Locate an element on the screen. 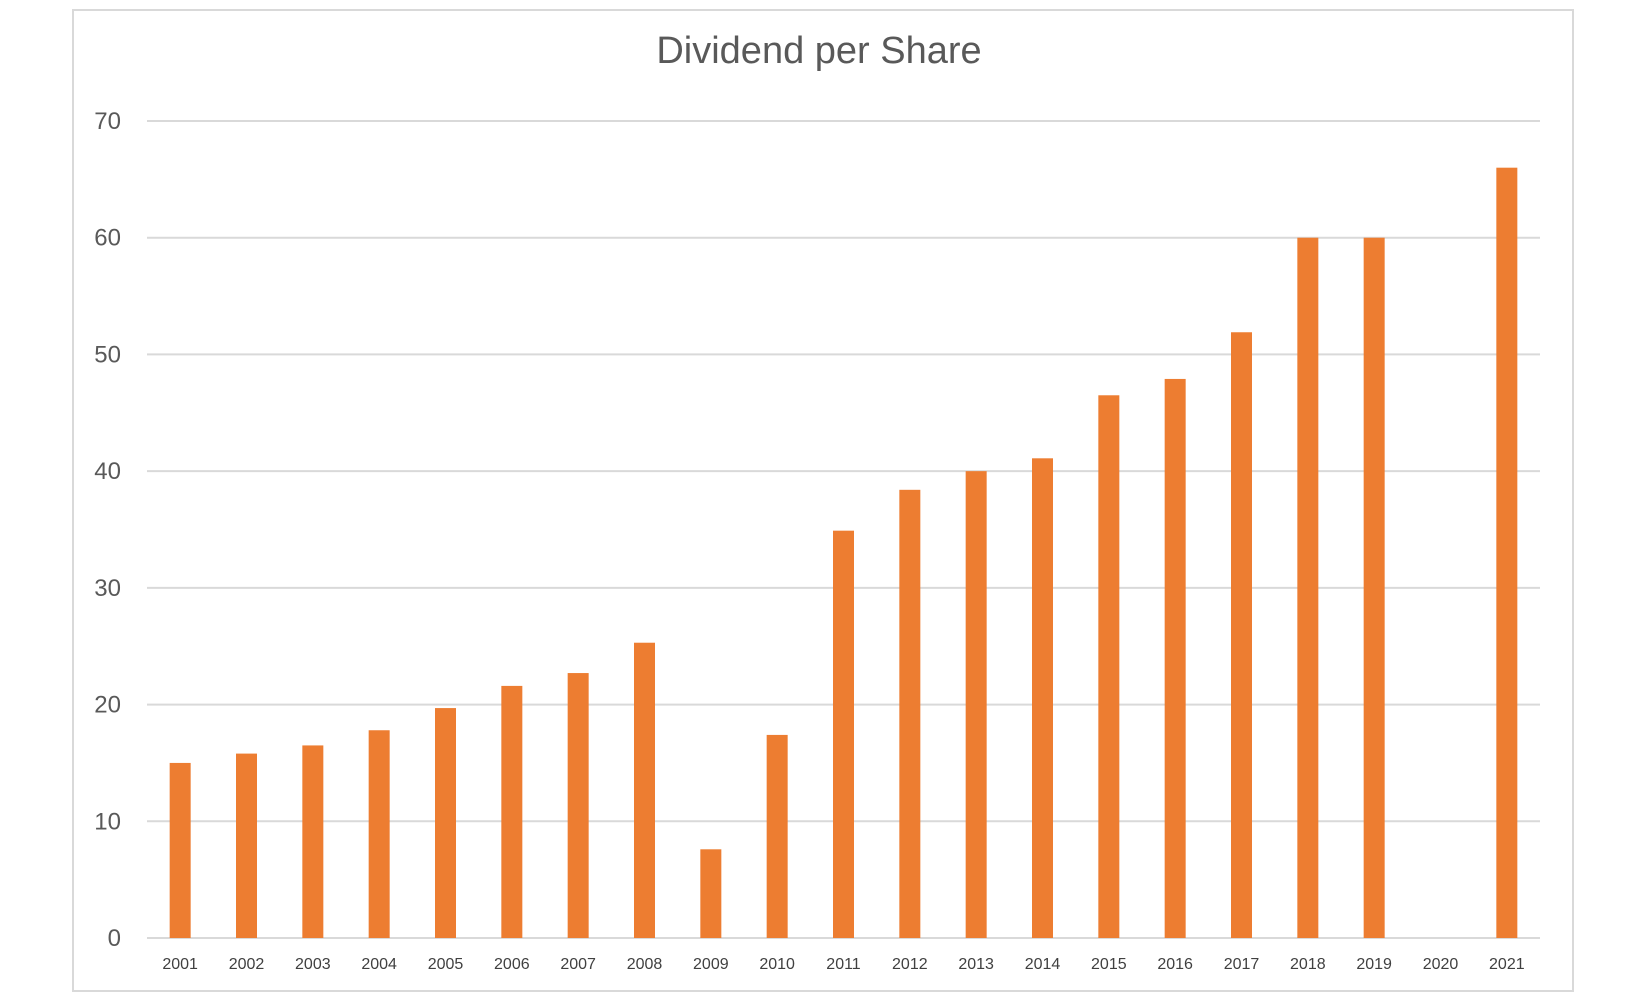 The height and width of the screenshot is (995, 1638). bar-2017 is located at coordinates (1241, 635).